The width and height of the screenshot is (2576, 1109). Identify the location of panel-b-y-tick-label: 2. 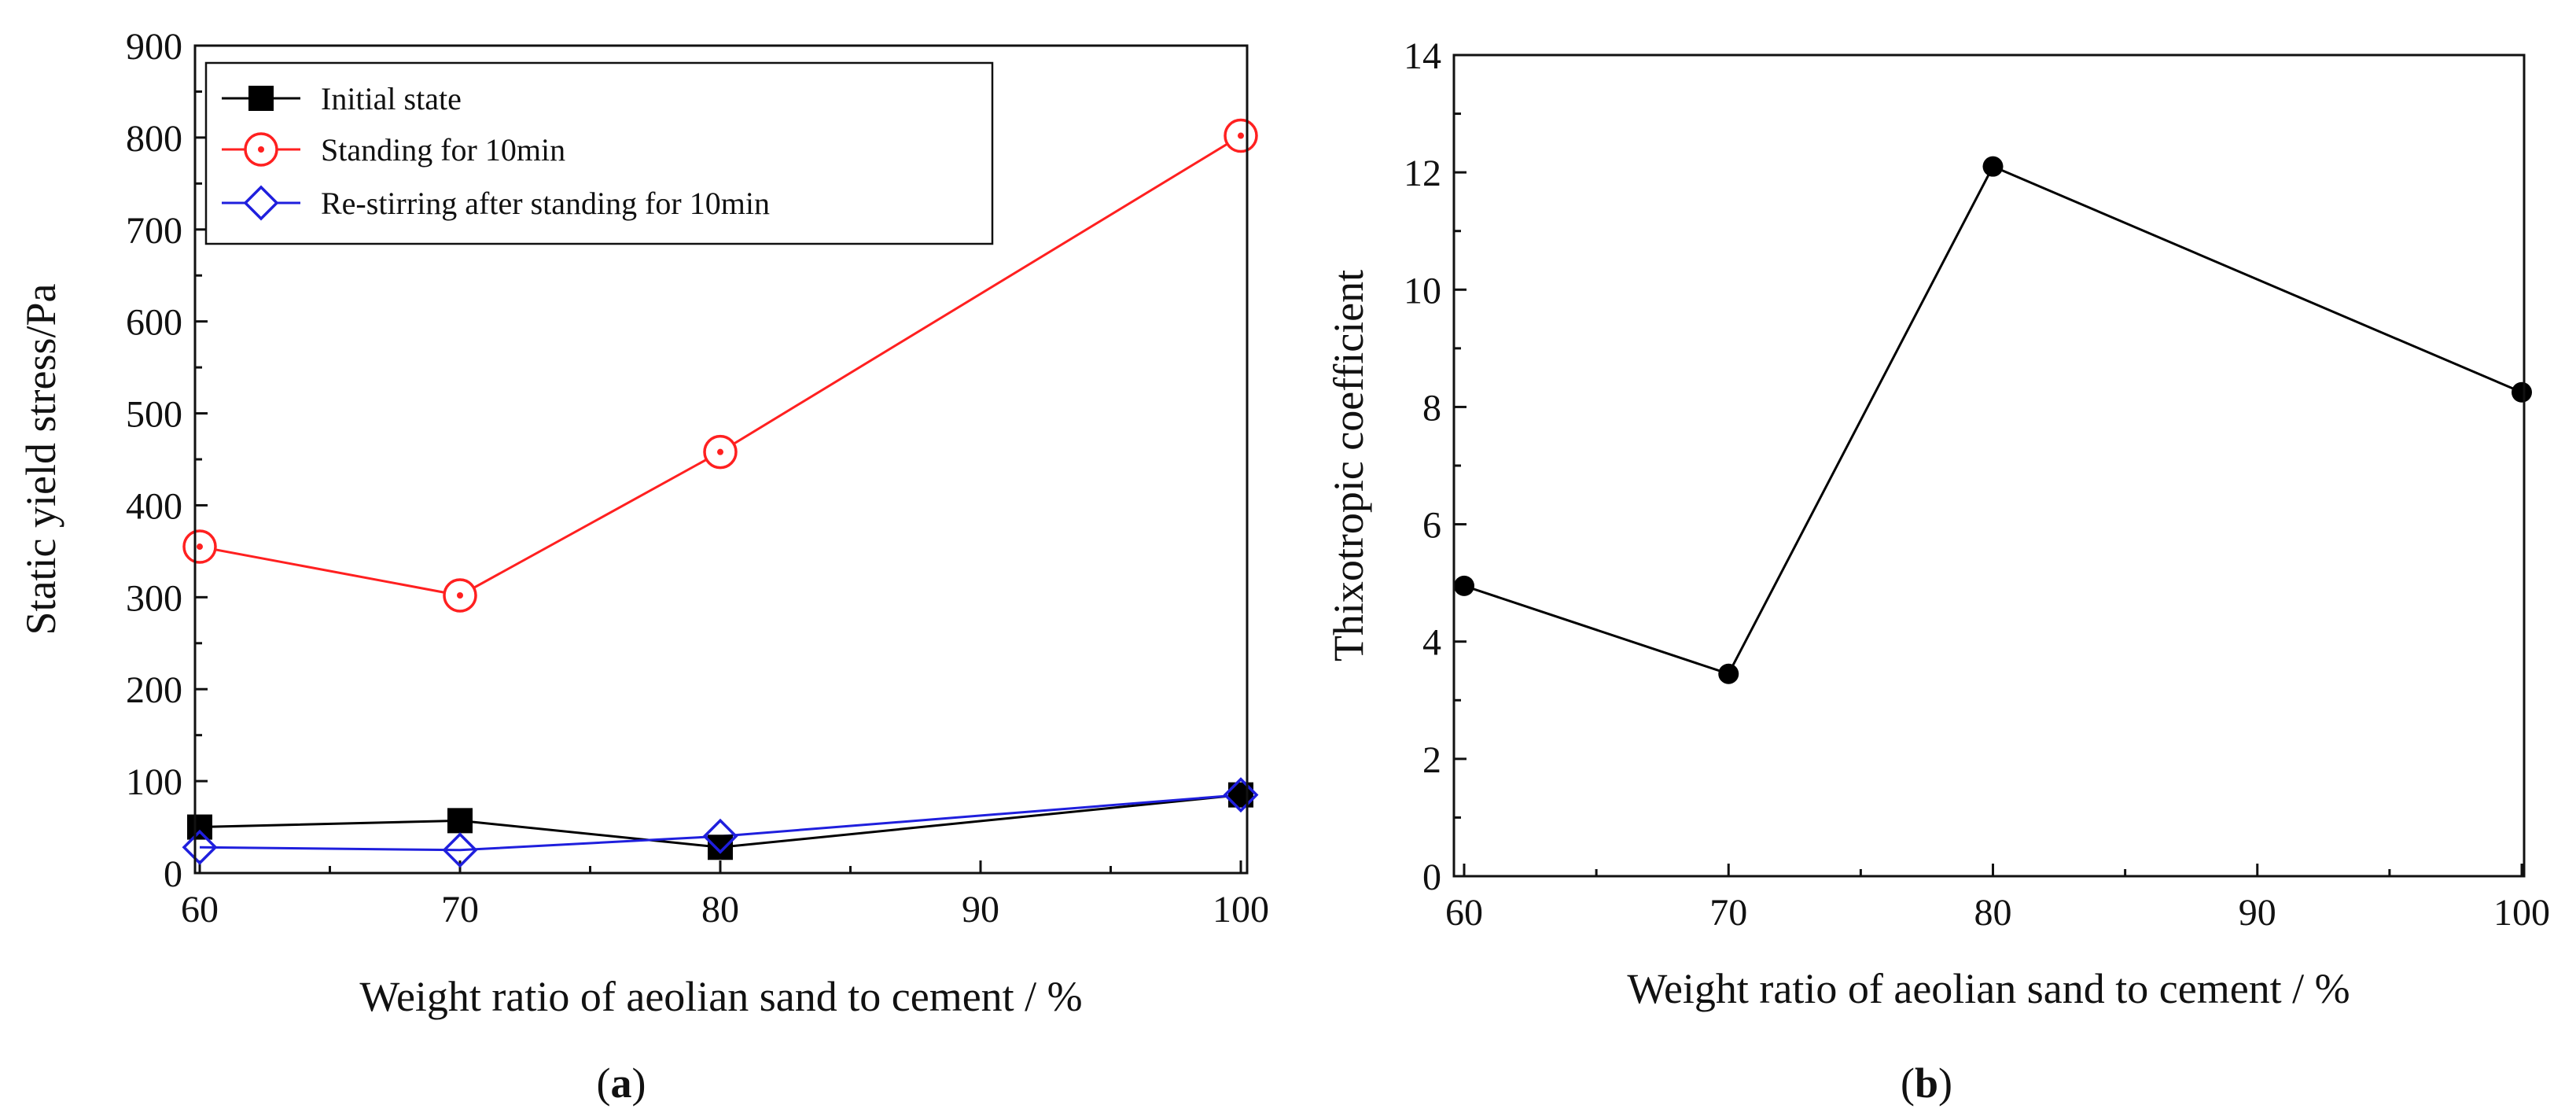
(1431, 760).